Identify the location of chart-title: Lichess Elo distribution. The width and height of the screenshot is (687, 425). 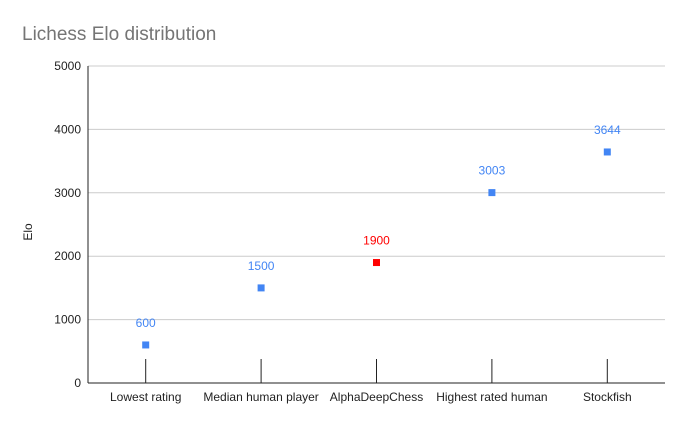
(119, 34).